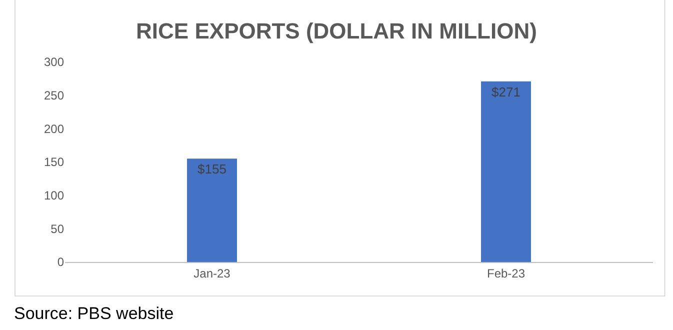 This screenshot has height=330, width=673. Describe the element at coordinates (54, 129) in the screenshot. I see `y-tick-label: 200` at that location.